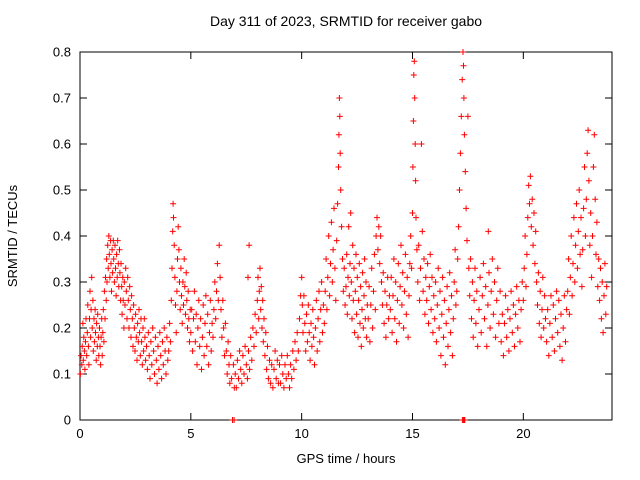 Image resolution: width=640 pixels, height=480 pixels. Describe the element at coordinates (190, 433) in the screenshot. I see `x-tick-label: 5` at that location.